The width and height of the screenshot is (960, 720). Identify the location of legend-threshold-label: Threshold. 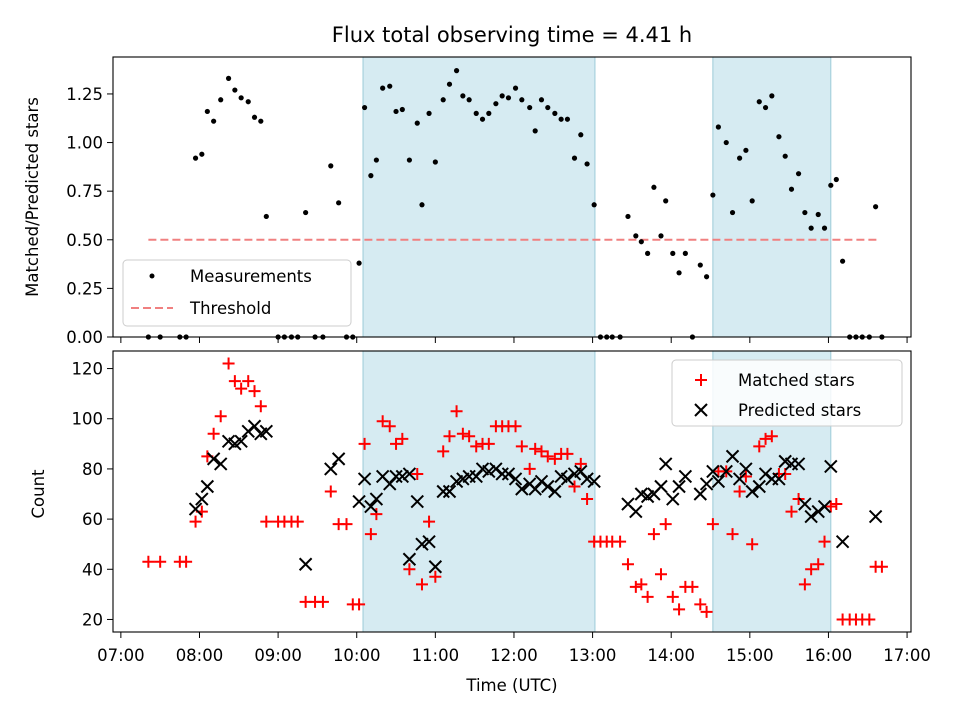
(230, 308).